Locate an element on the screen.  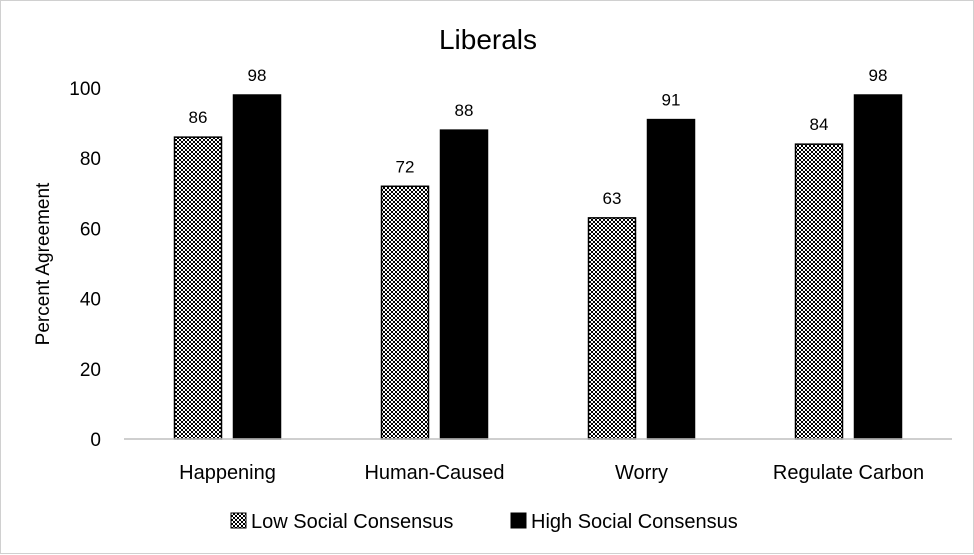
legend-label: Low Social Consensus is located at coordinates (352, 522).